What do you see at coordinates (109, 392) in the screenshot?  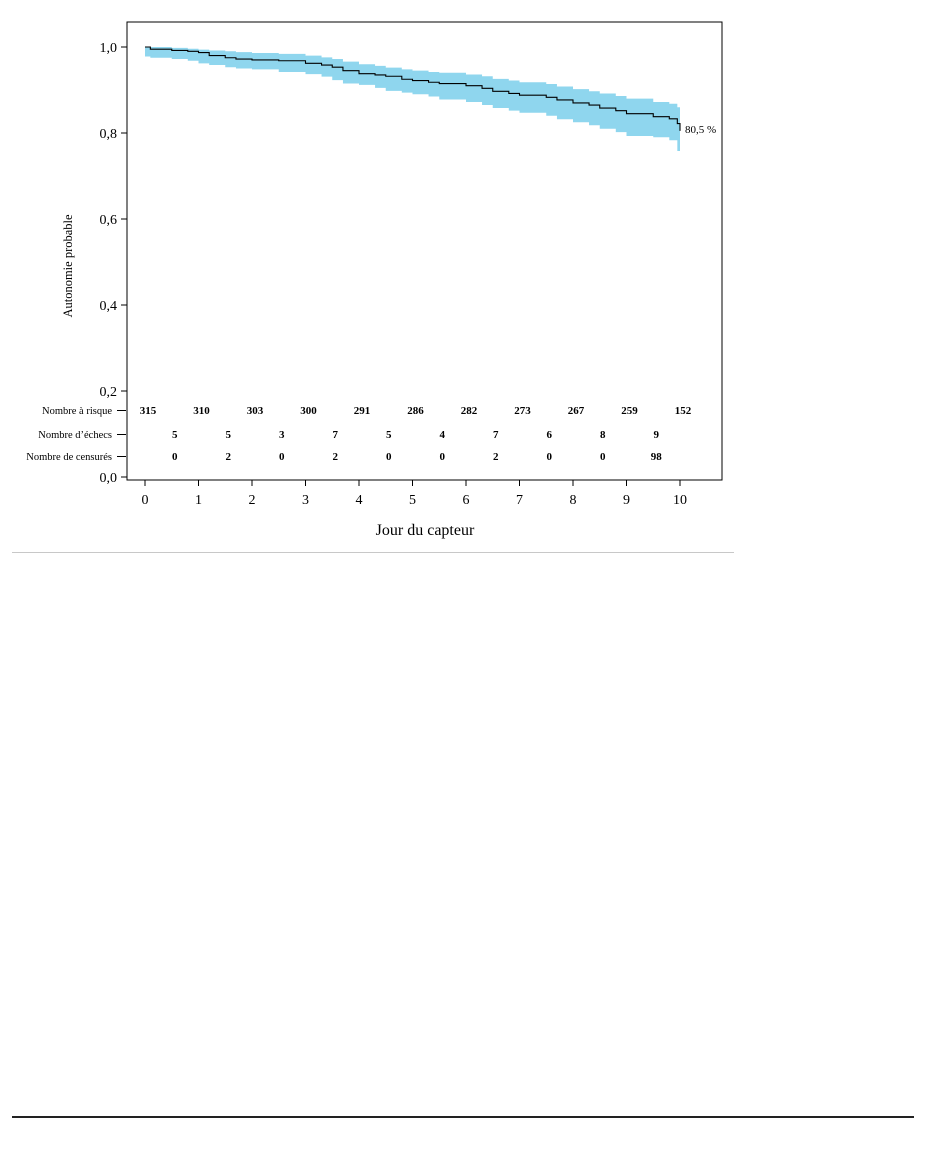 I see `y-tick-label: 0,2` at bounding box center [109, 392].